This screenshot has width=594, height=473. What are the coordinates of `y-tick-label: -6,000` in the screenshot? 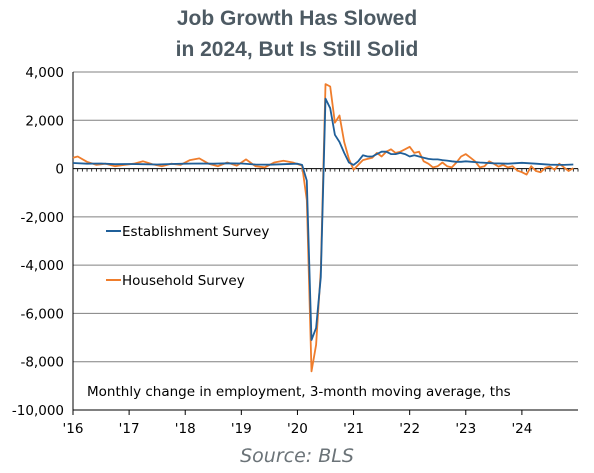 It's located at (42, 314).